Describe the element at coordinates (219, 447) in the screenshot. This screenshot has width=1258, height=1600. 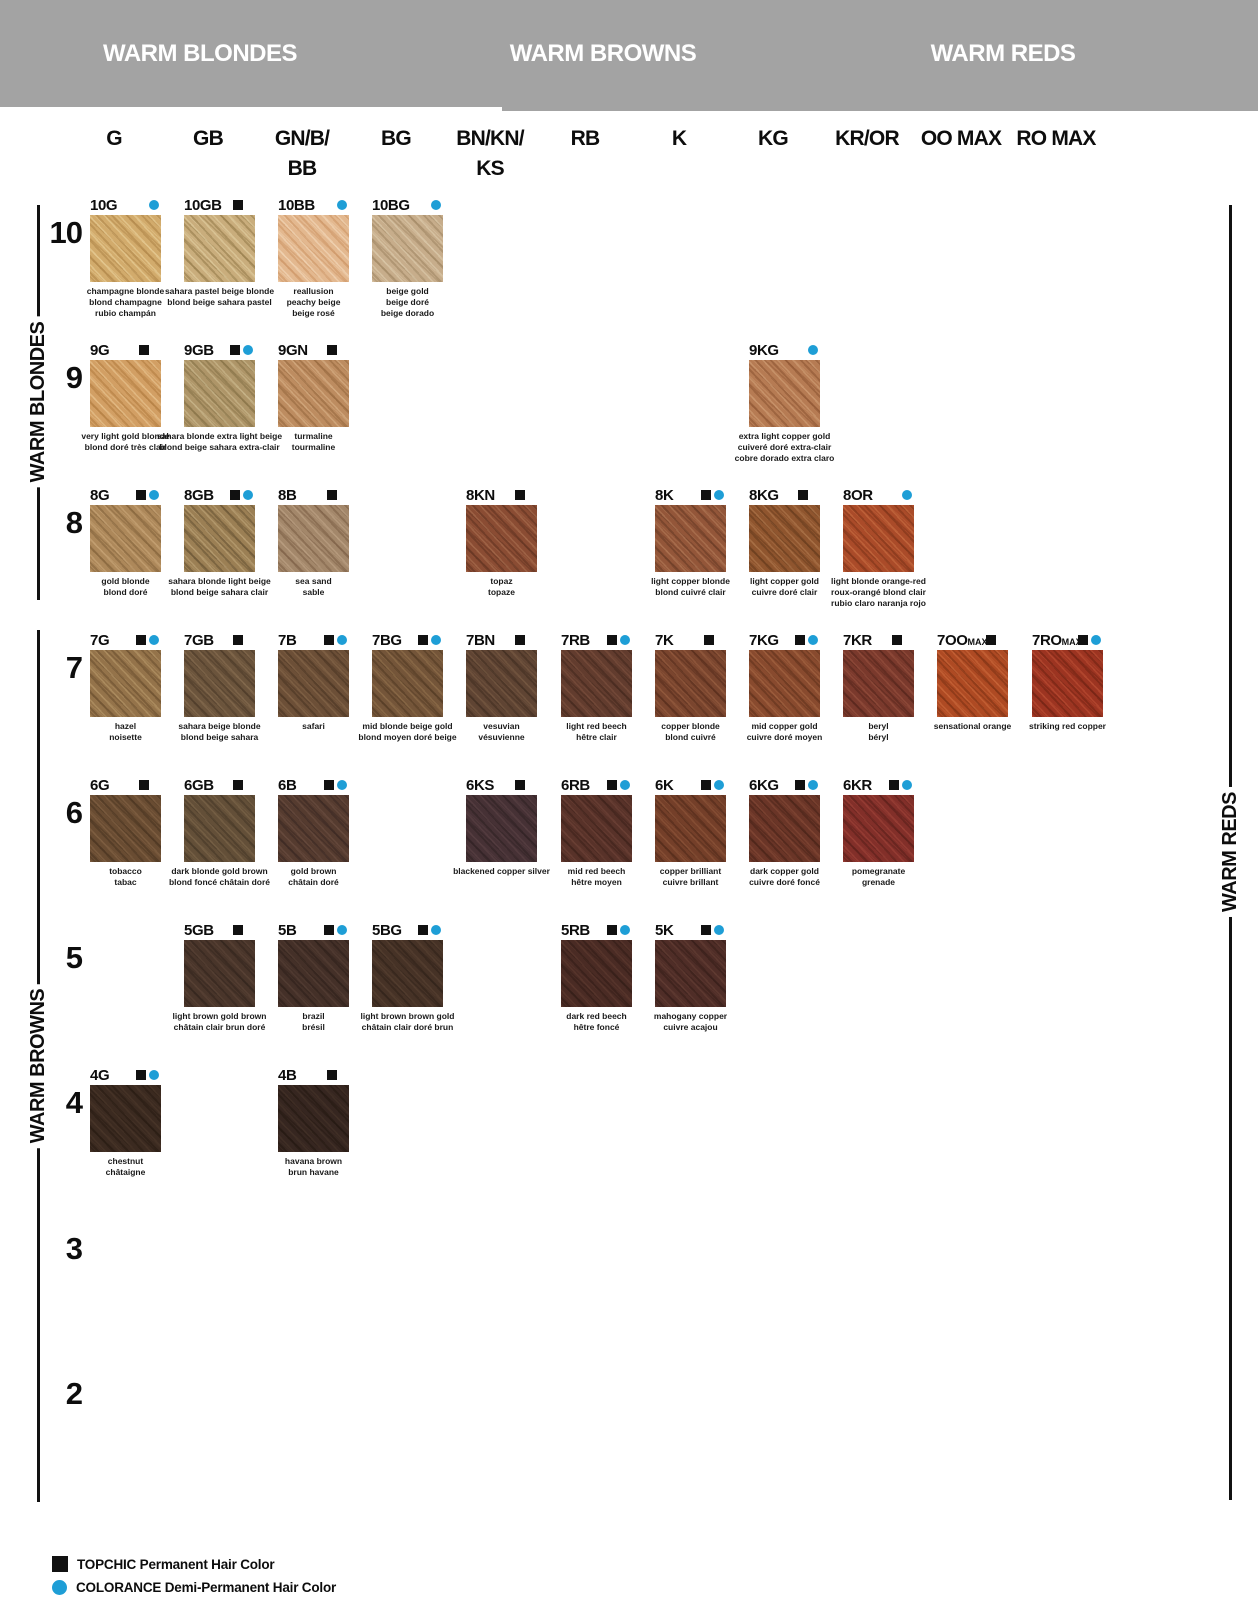
I see `shade-name-line: blond beige sahara extra-clair` at that location.